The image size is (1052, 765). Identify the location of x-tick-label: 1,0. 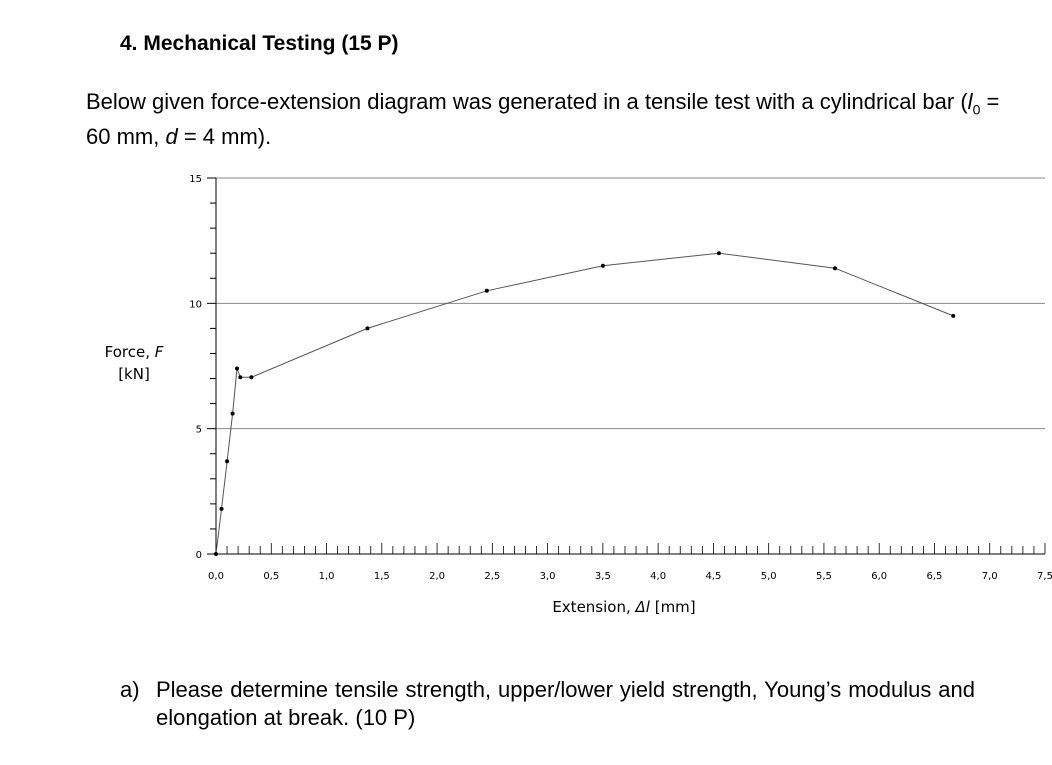
(327, 576).